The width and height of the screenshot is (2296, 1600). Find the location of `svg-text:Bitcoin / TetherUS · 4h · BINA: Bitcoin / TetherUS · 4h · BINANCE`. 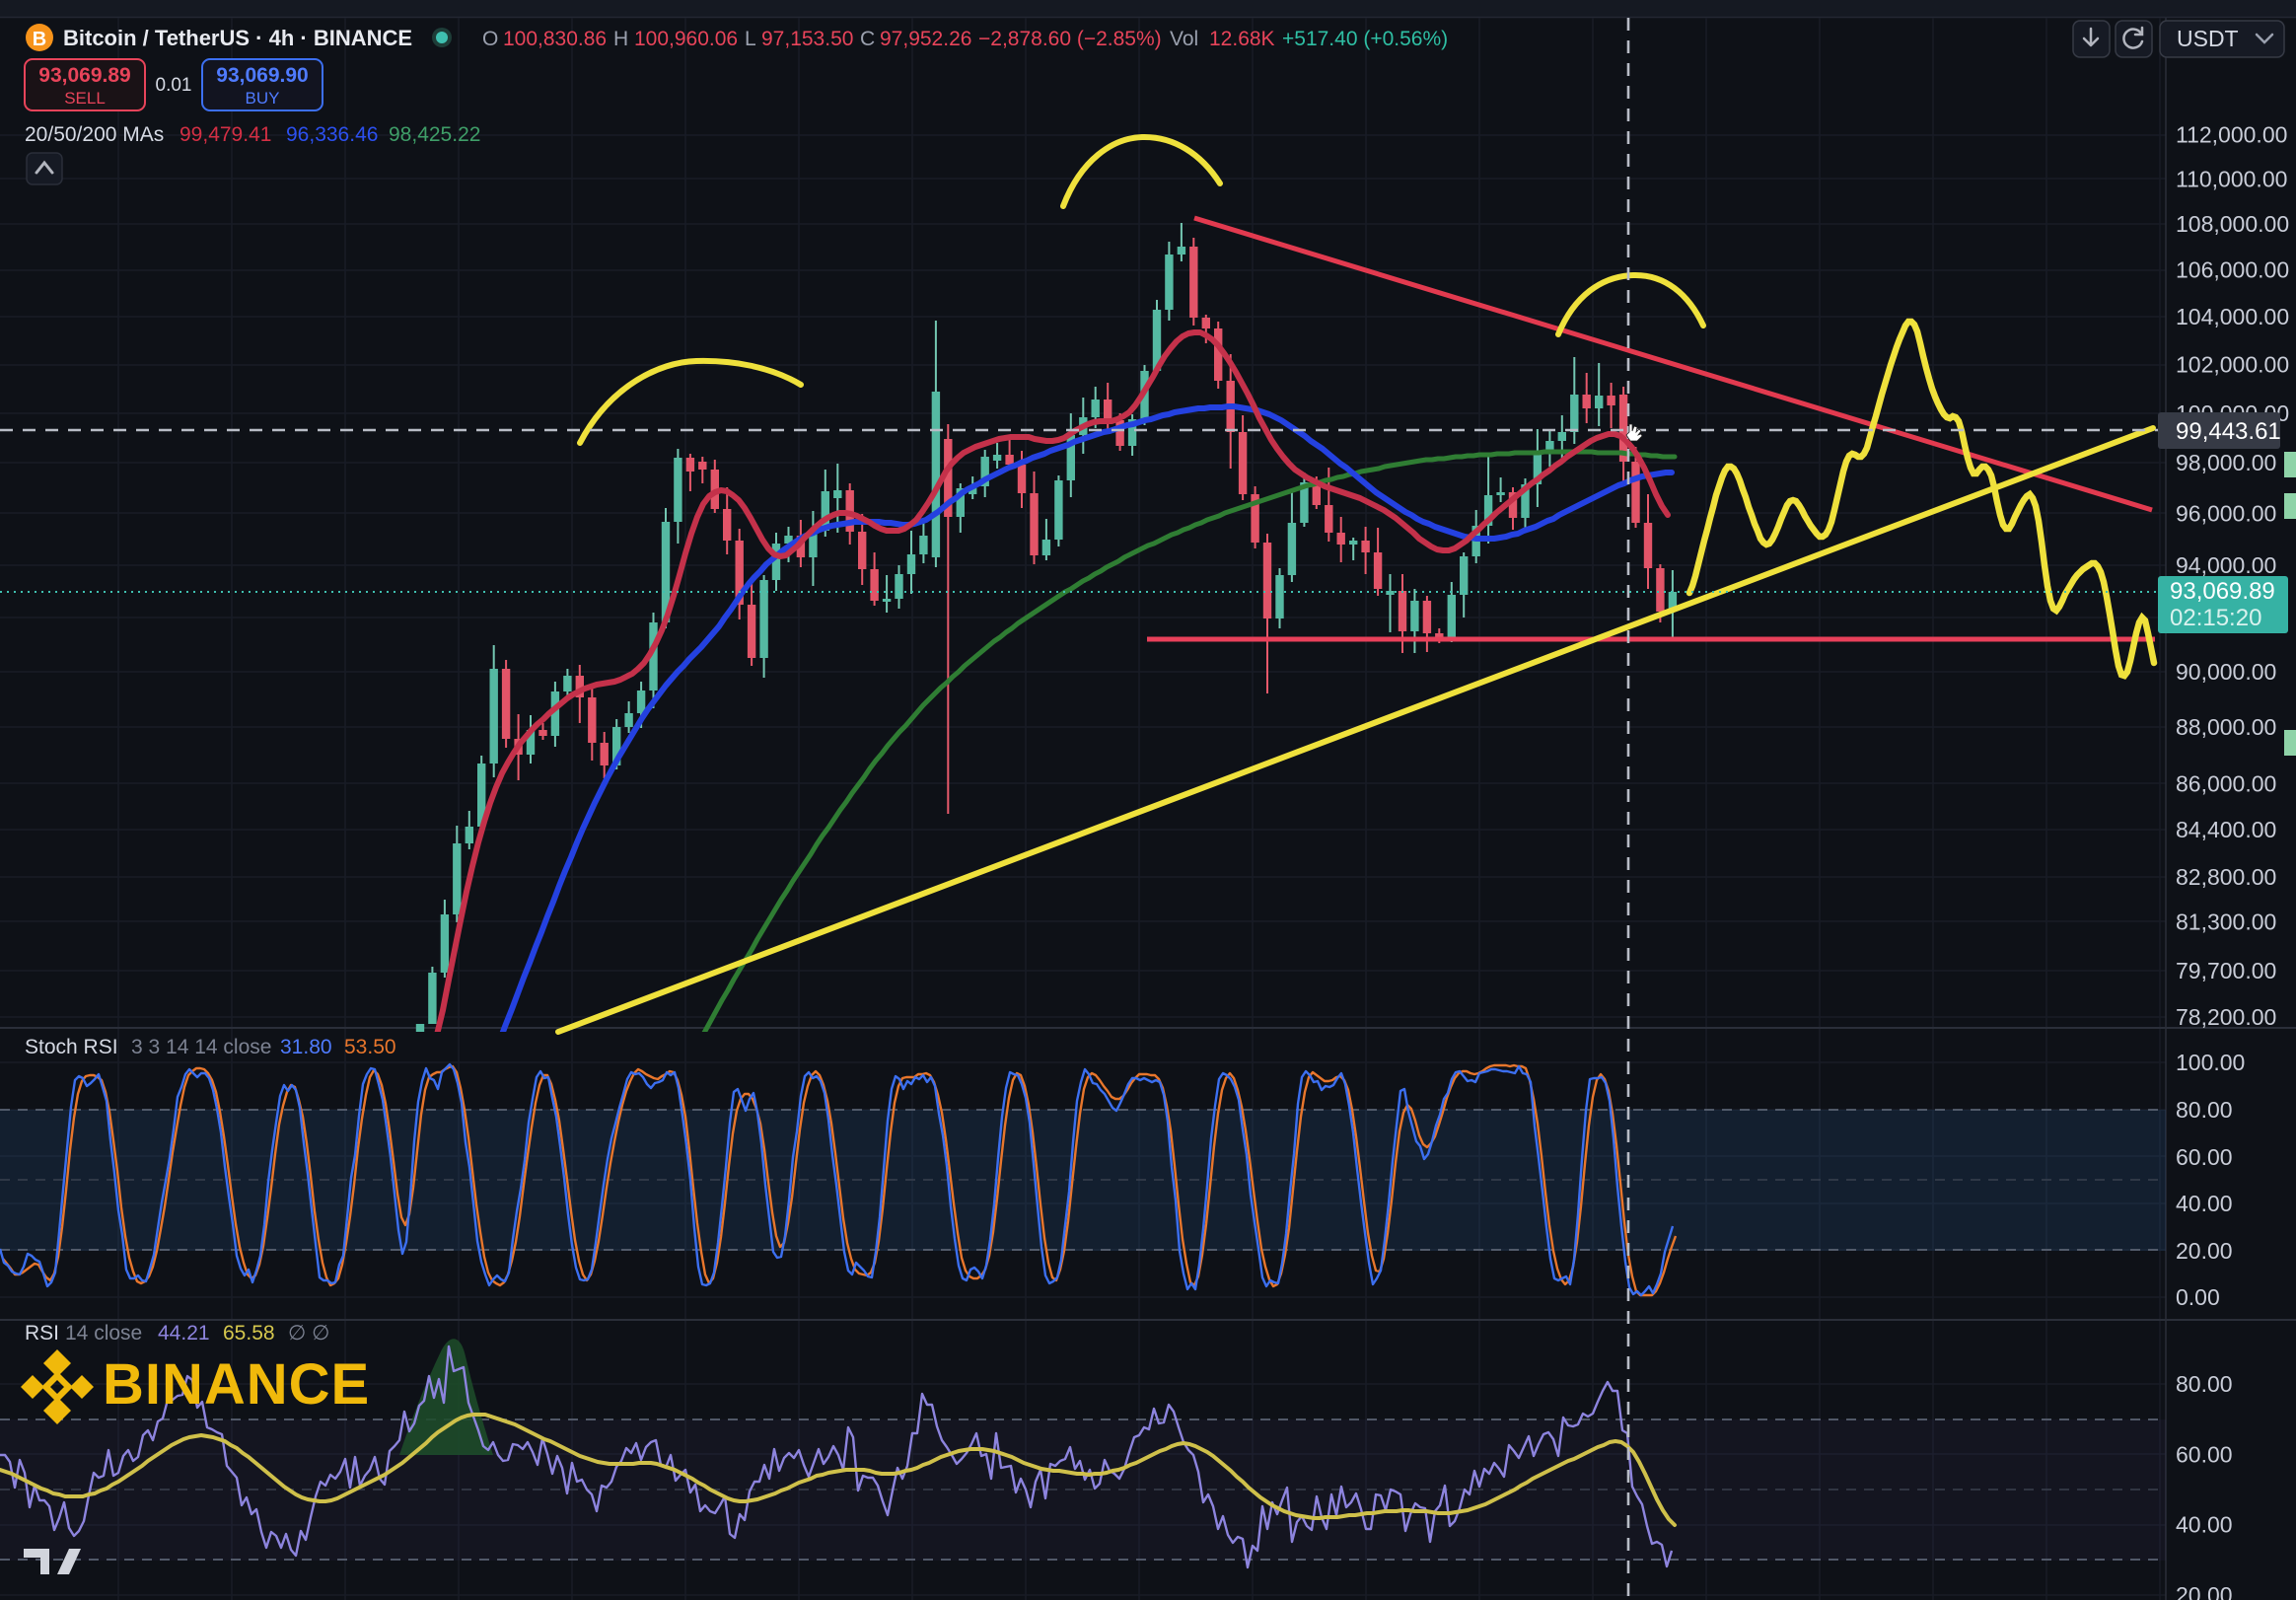

svg-text:Bitcoin / TetherUS · 4h · BINA: Bitcoin / TetherUS · 4h · BINANCE is located at coordinates (238, 38).